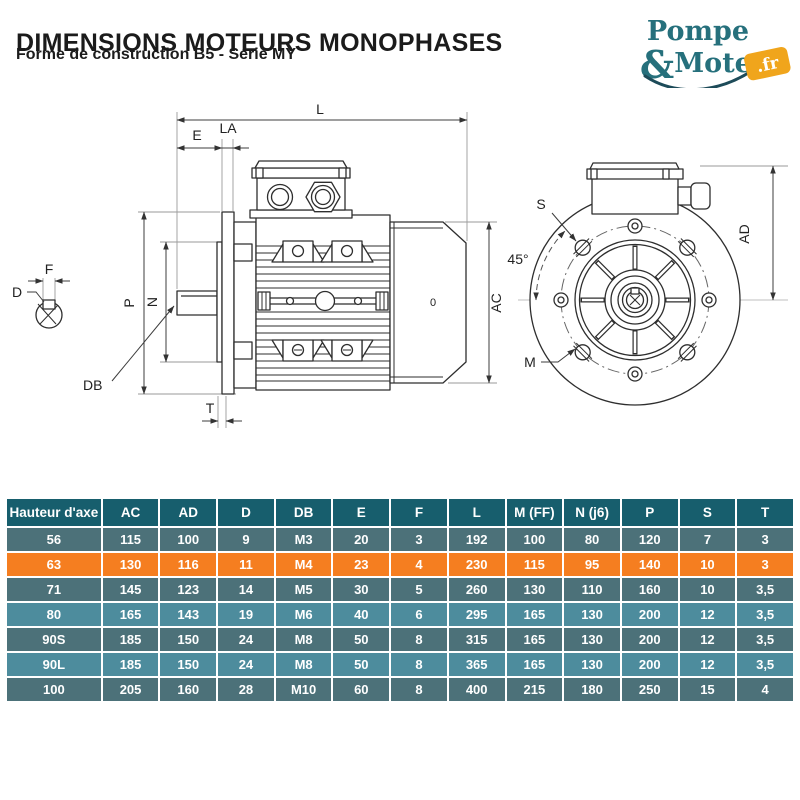  Describe the element at coordinates (188, 614) in the screenshot. I see `table-cell: 143` at that location.